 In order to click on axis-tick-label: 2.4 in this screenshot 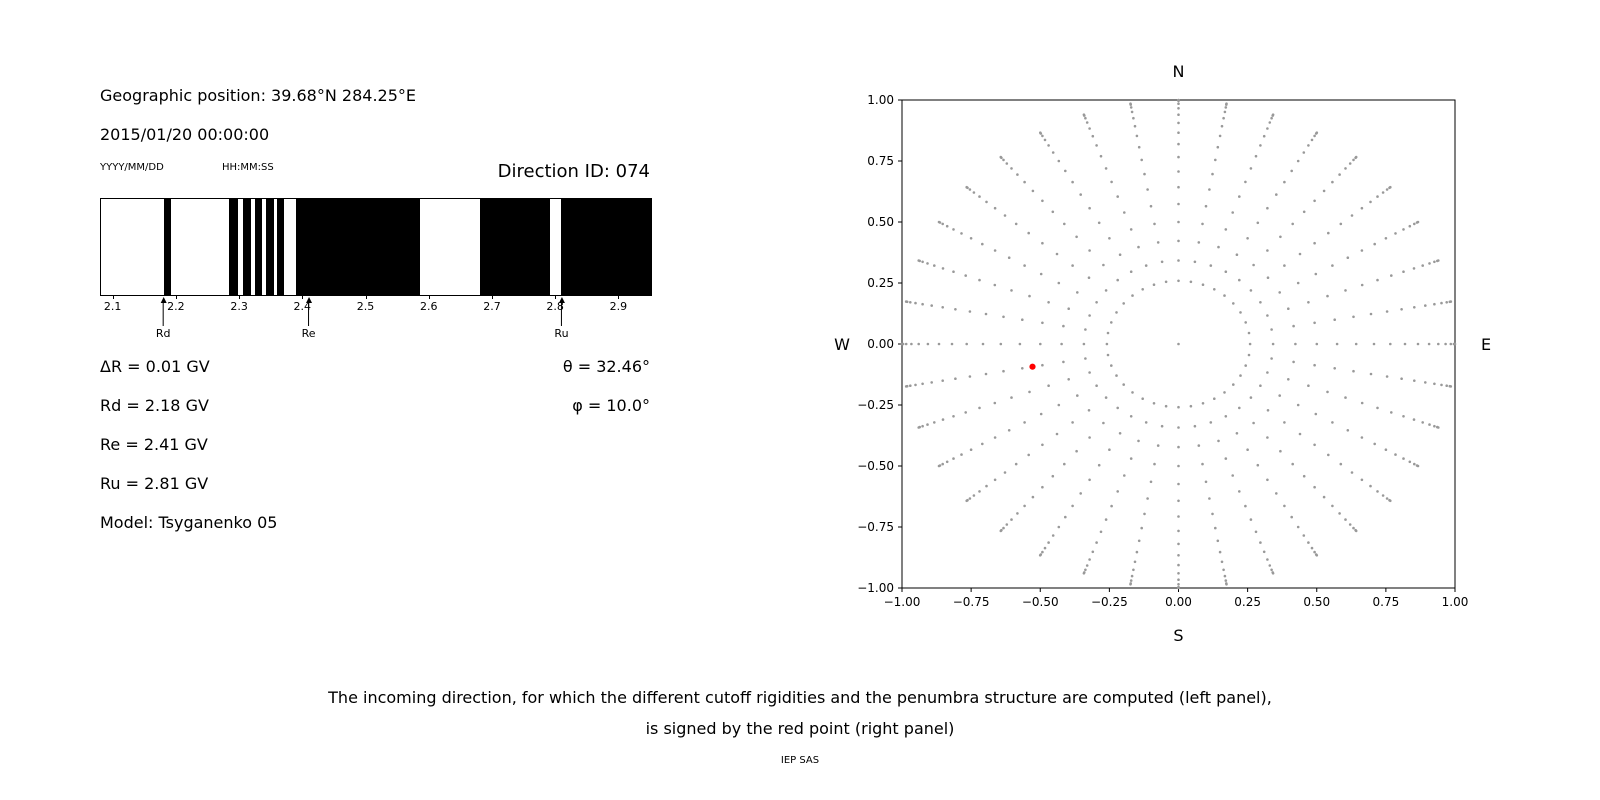, I will do `click(302, 306)`.